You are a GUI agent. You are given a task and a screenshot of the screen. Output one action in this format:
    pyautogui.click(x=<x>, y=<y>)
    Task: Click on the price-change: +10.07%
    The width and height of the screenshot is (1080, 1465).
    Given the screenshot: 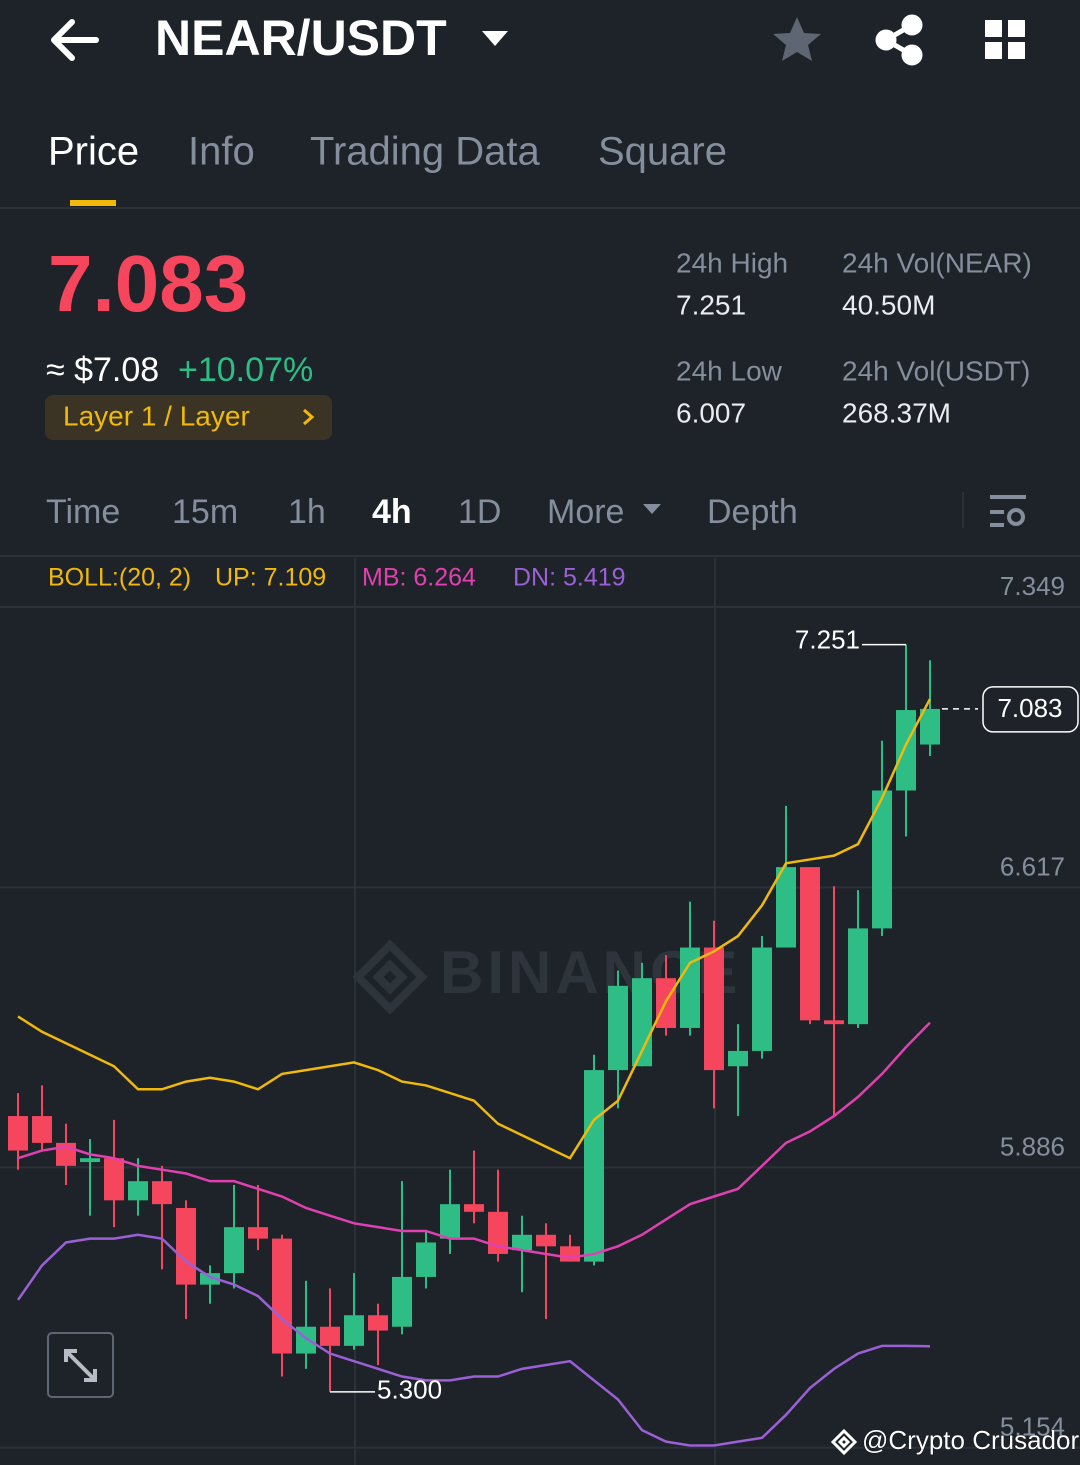 What is the action you would take?
    pyautogui.click(x=245, y=370)
    